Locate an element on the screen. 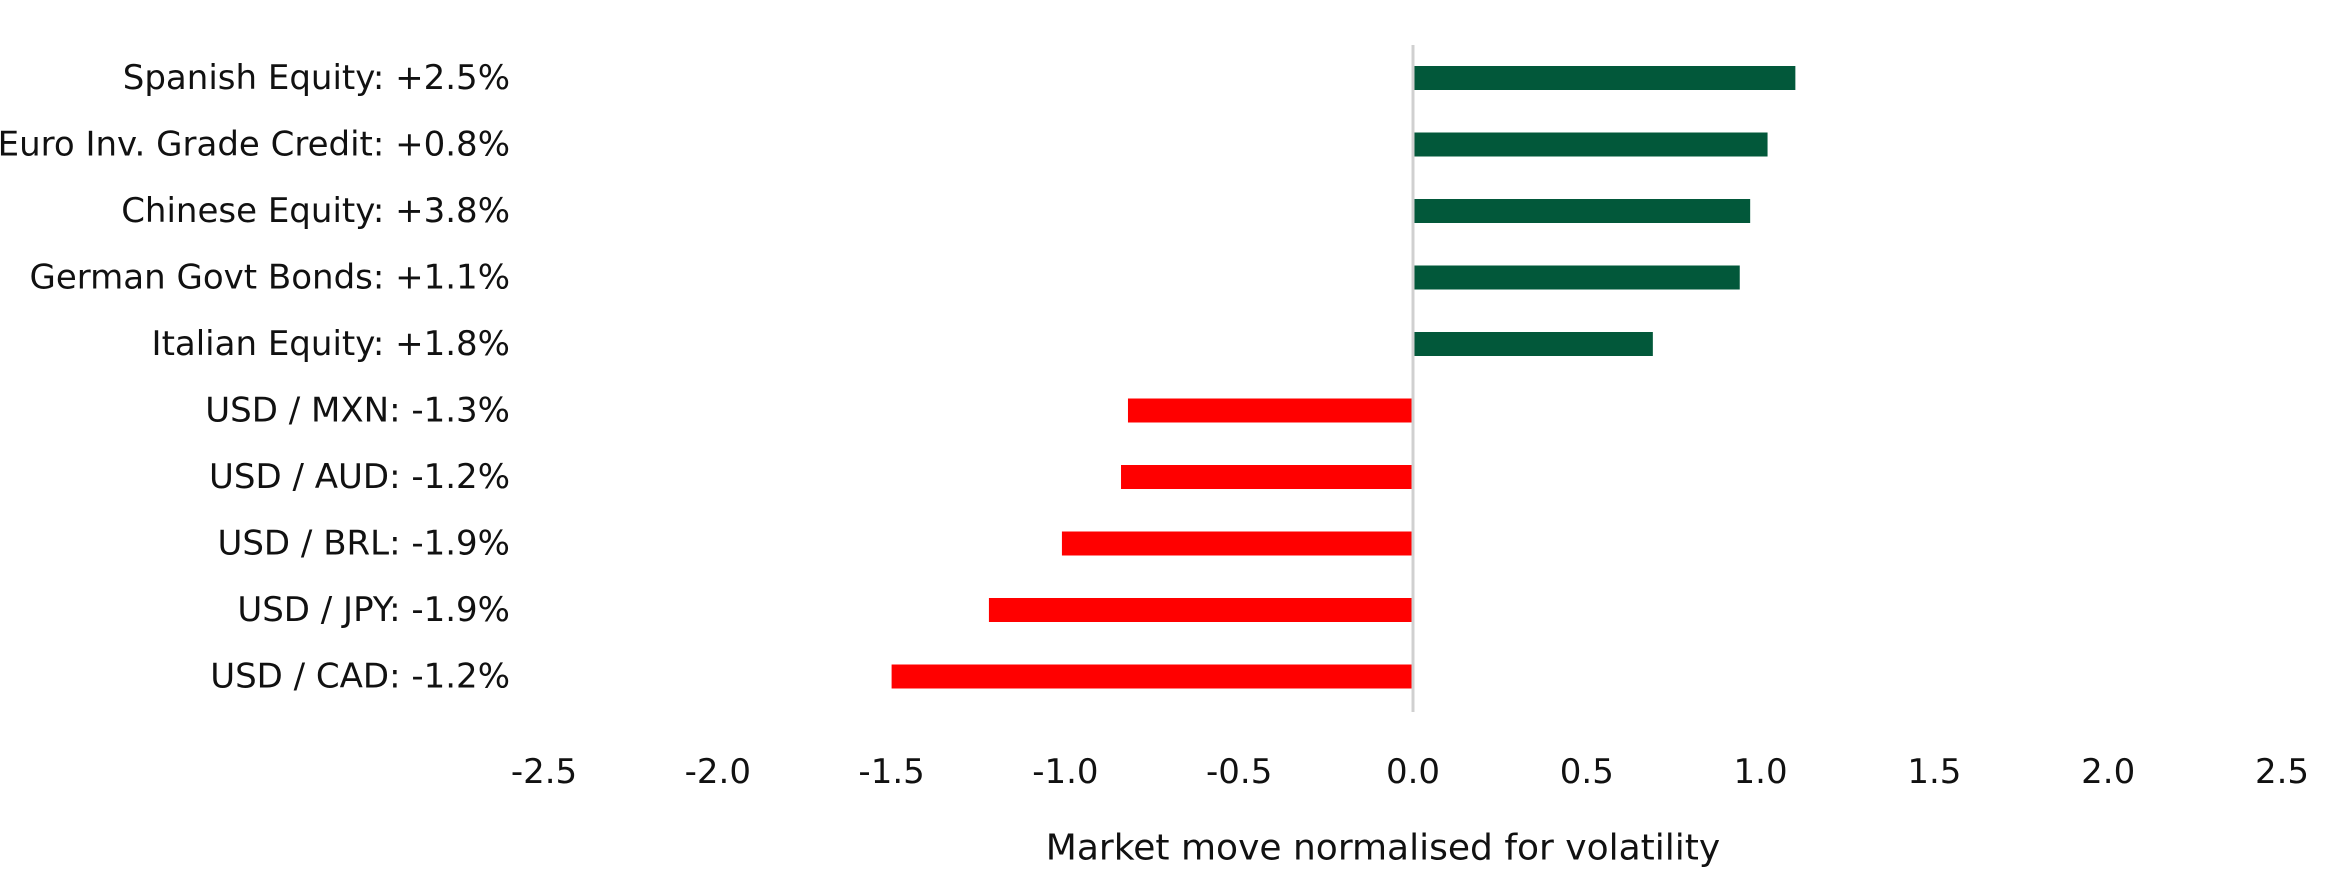 This screenshot has height=891, width=2339. x-tick-label-9: 2.0 is located at coordinates (2108, 772).